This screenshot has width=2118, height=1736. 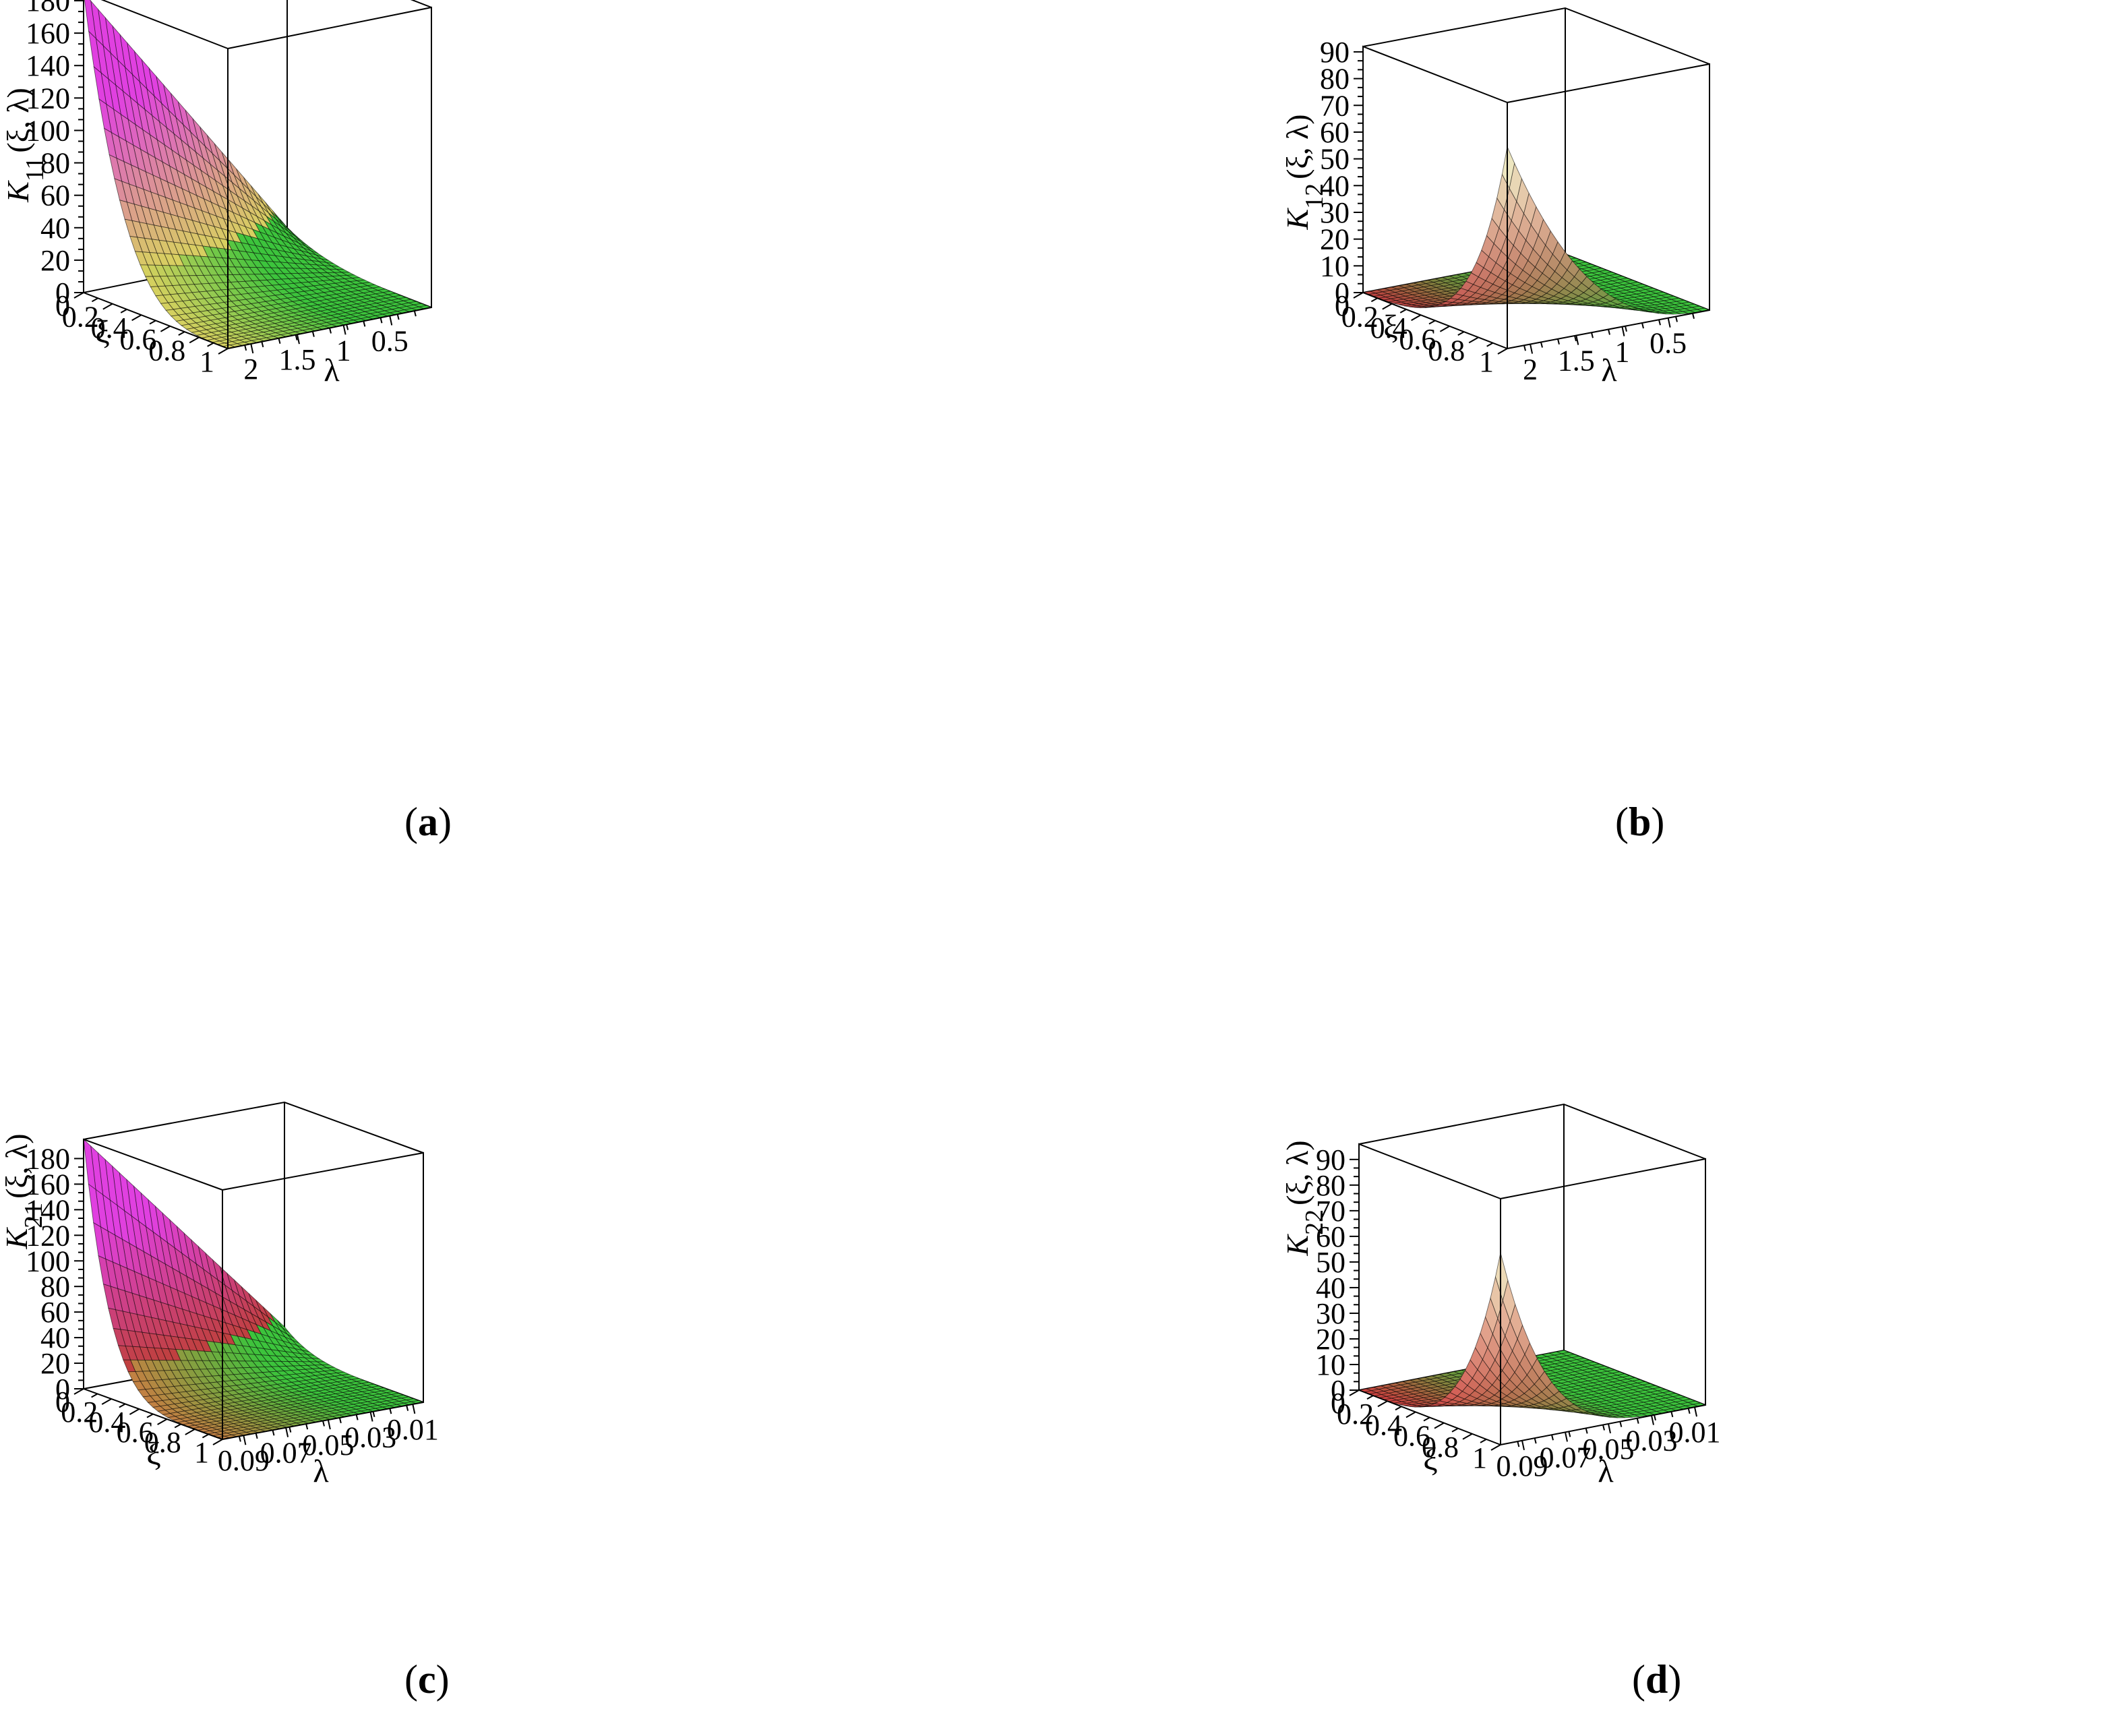 What do you see at coordinates (1640, 822) in the screenshot?
I see `caption-b: (b)` at bounding box center [1640, 822].